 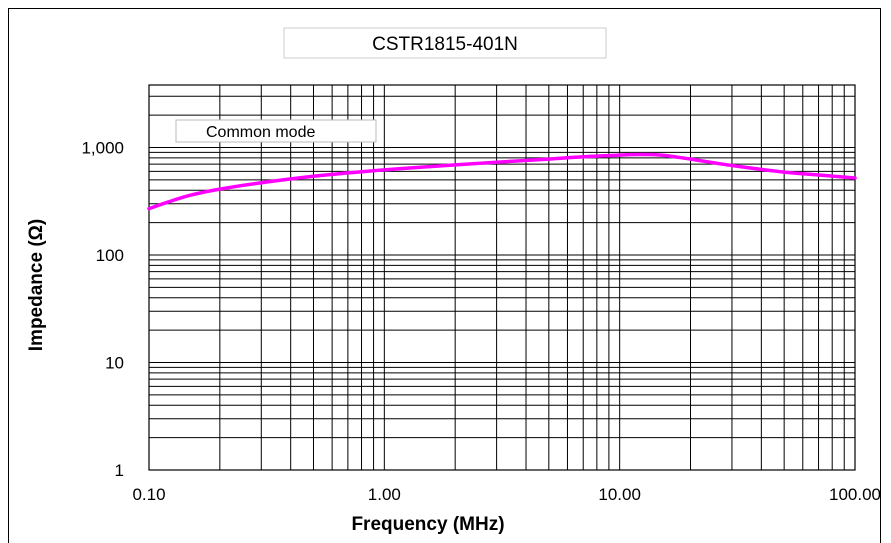 I want to click on chart-title: CSTR1815-401N, so click(x=445, y=44).